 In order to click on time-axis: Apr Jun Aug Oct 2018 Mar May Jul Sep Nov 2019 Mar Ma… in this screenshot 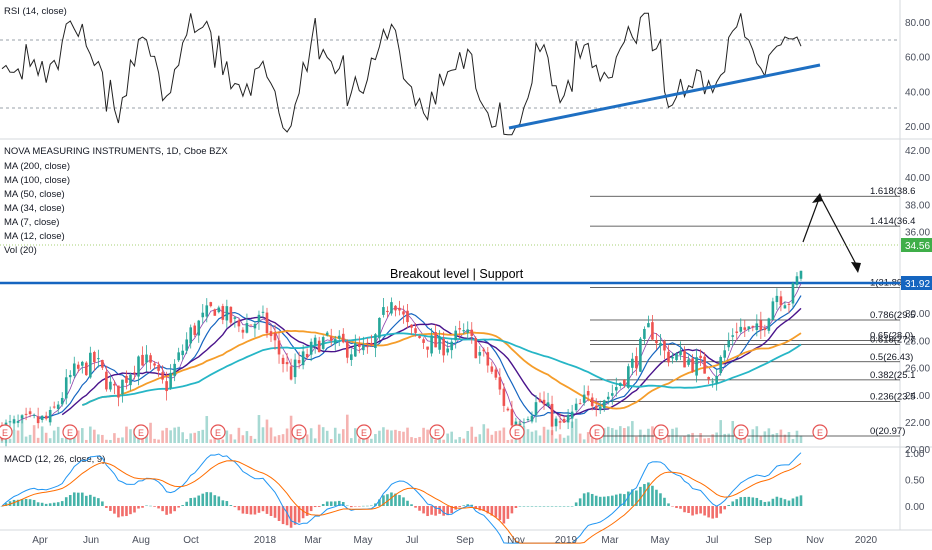, I will do `click(454, 540)`.